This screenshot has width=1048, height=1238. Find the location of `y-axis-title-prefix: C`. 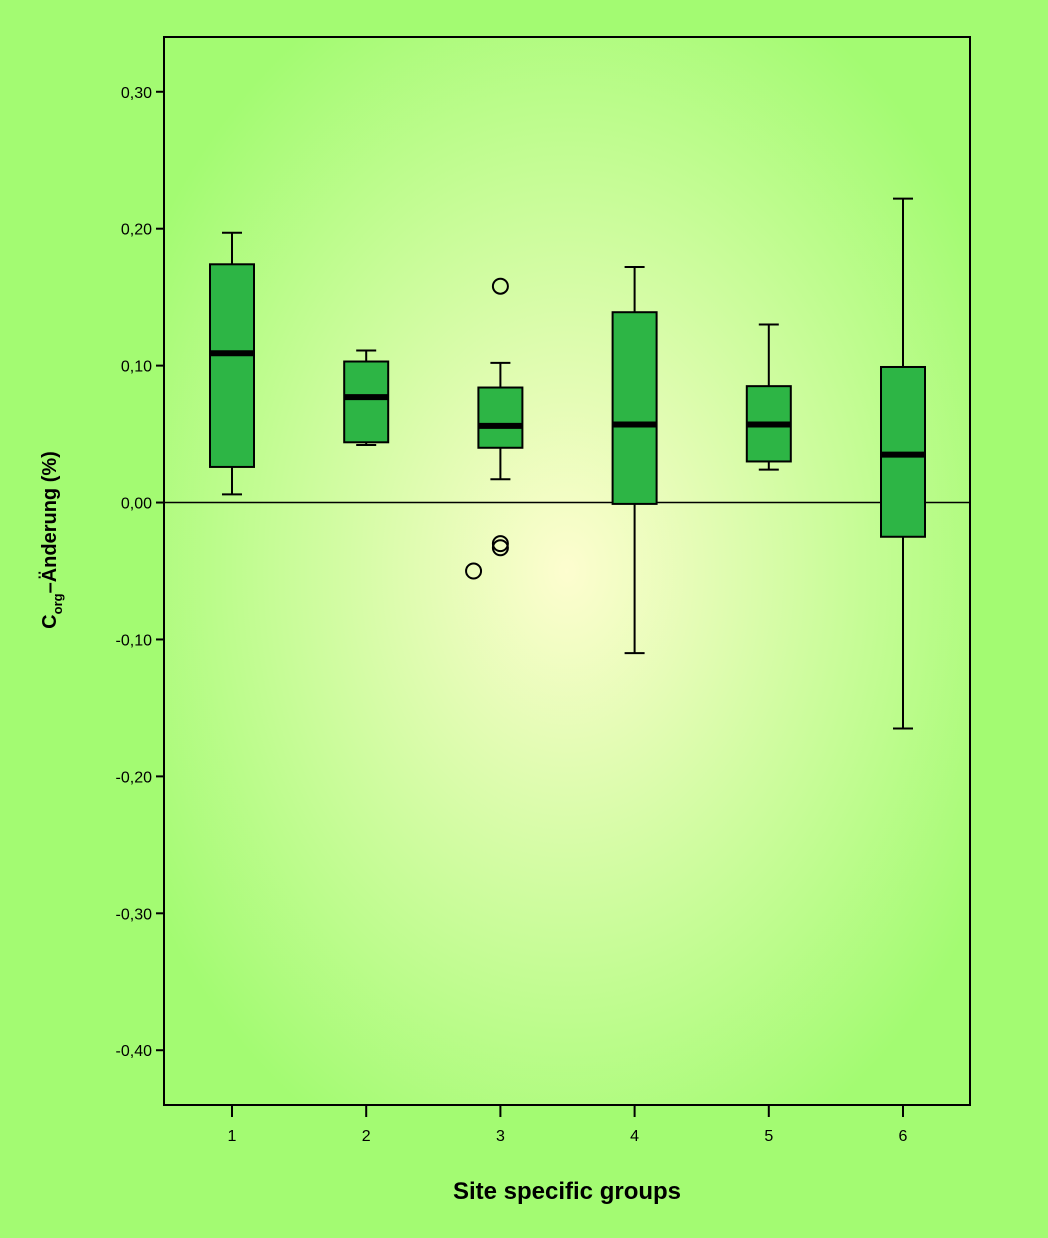

y-axis-title-prefix: C is located at coordinates (50, 621).